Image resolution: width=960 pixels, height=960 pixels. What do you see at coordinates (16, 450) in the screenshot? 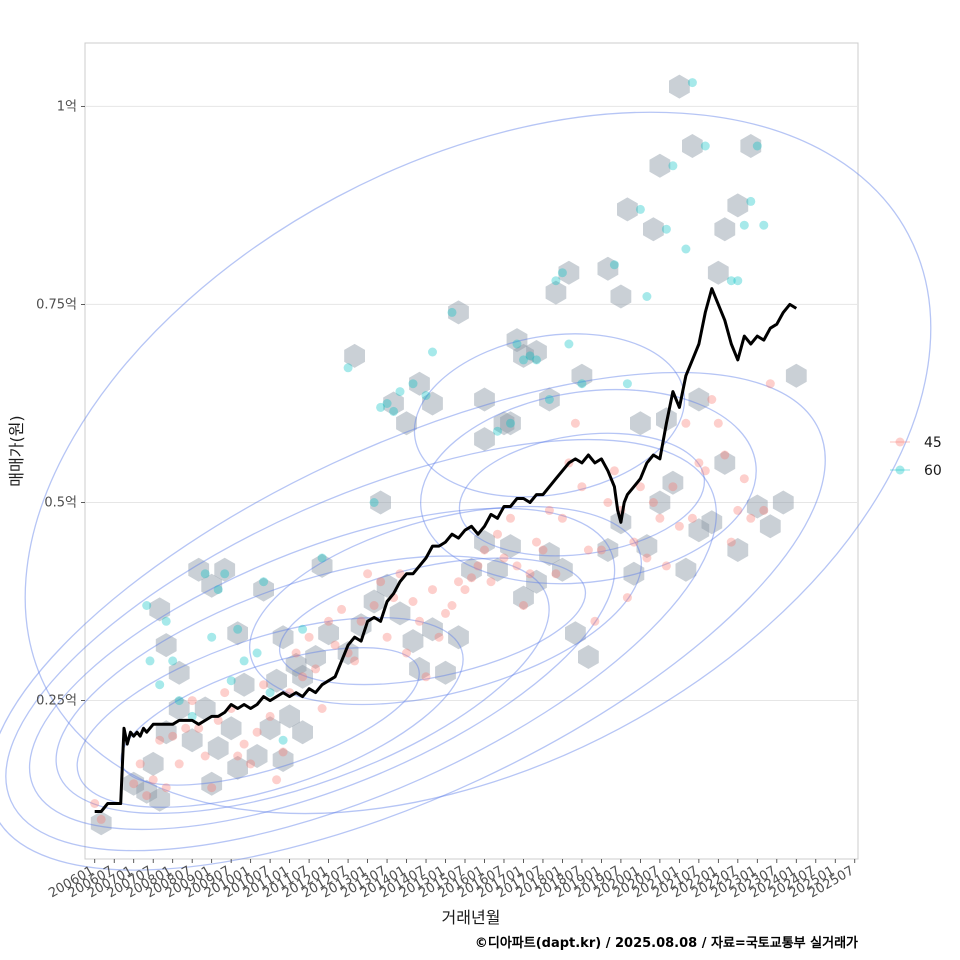
I see `y-axis-title: 매매가(원)` at bounding box center [16, 450].